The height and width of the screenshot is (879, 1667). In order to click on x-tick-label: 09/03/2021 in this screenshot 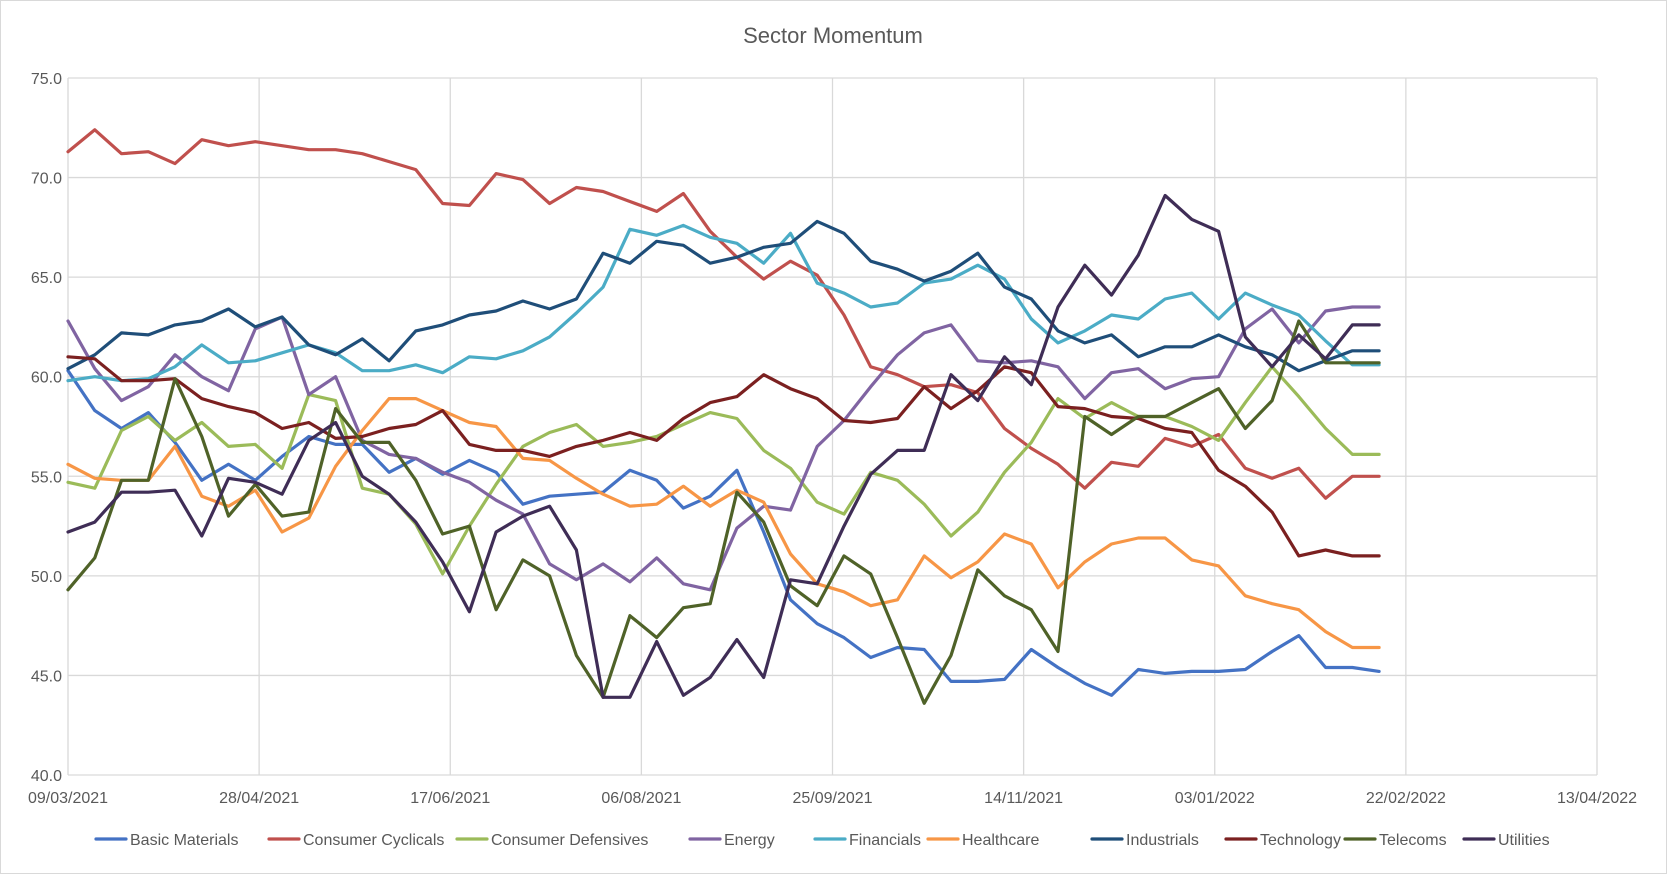, I will do `click(68, 798)`.